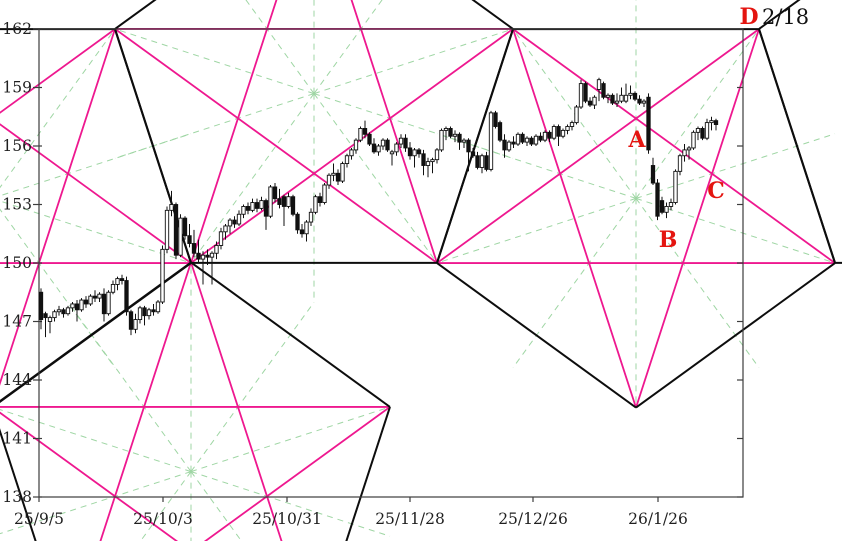 The image size is (842, 541). I want to click on x-axis-tick-label: 25/9/5, so click(39, 519).